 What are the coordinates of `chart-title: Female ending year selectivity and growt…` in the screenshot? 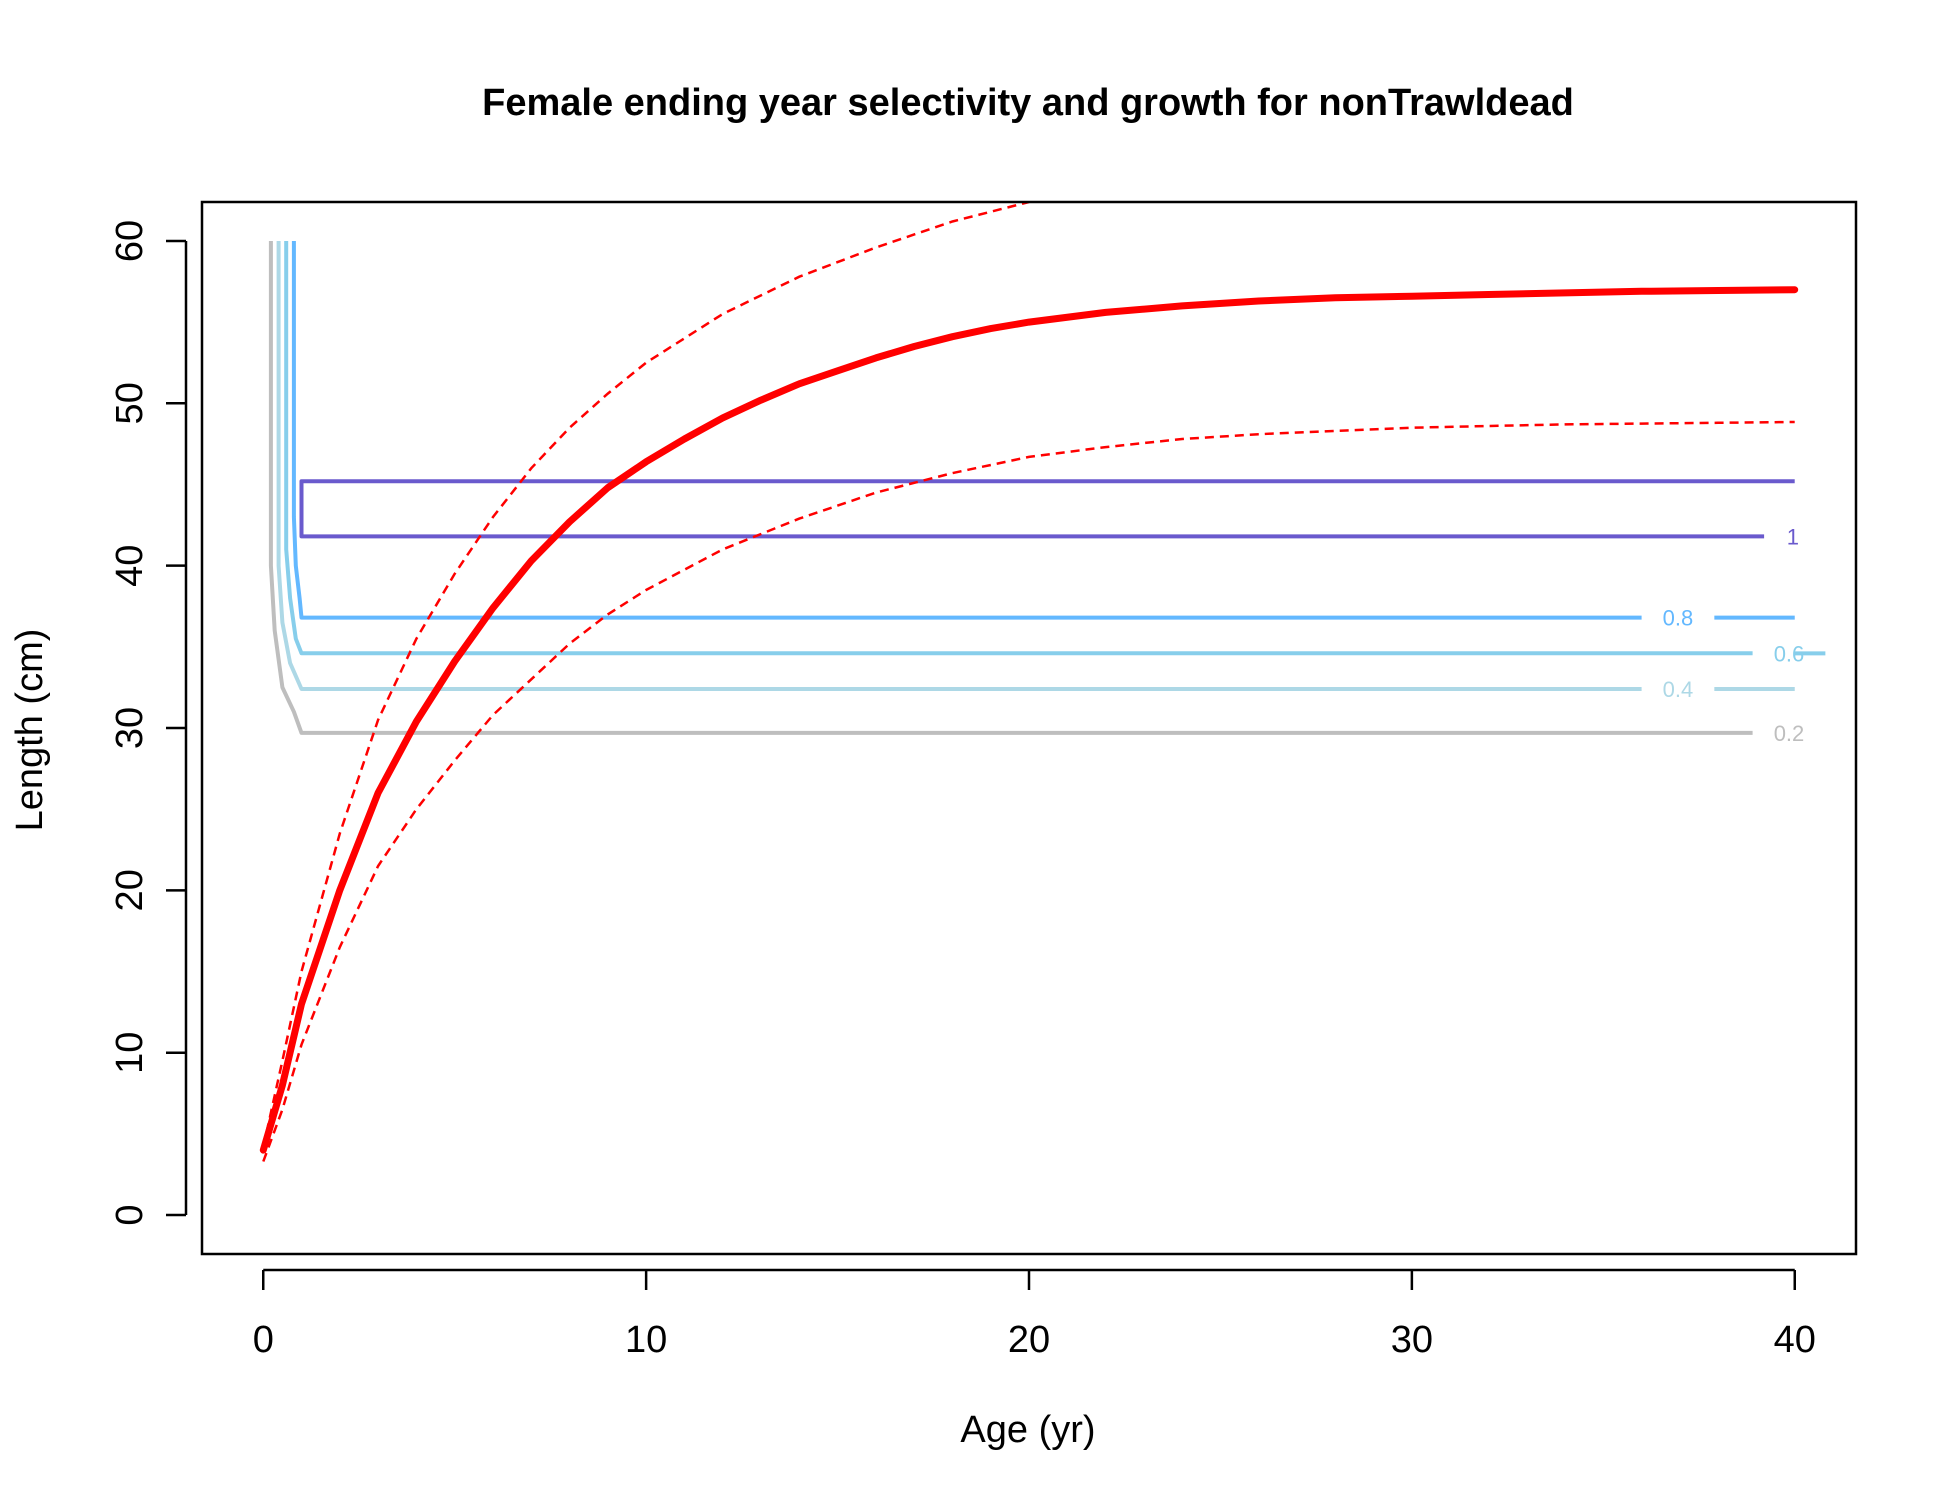 It's located at (1028, 103).